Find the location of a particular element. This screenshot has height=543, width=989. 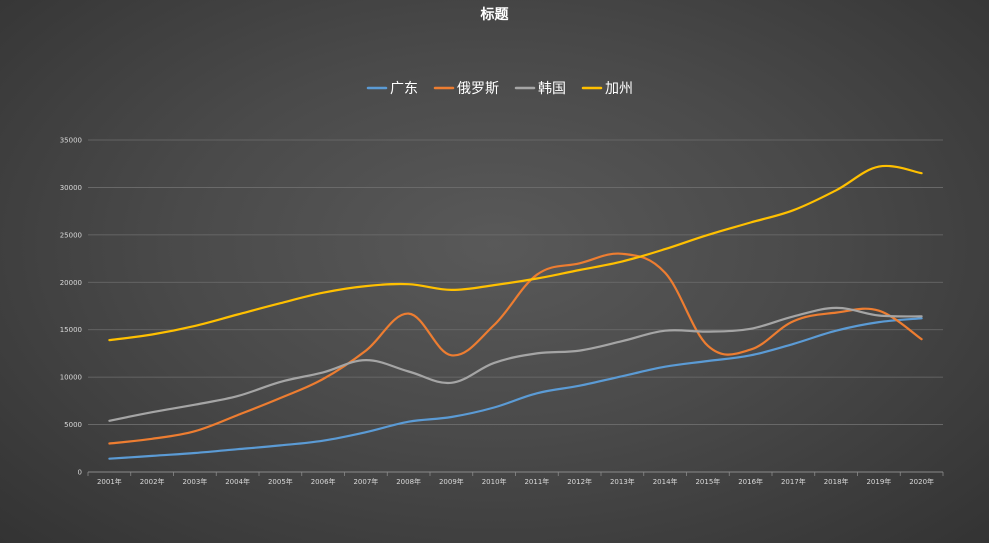

legend-item: 加州 is located at coordinates (607, 89).